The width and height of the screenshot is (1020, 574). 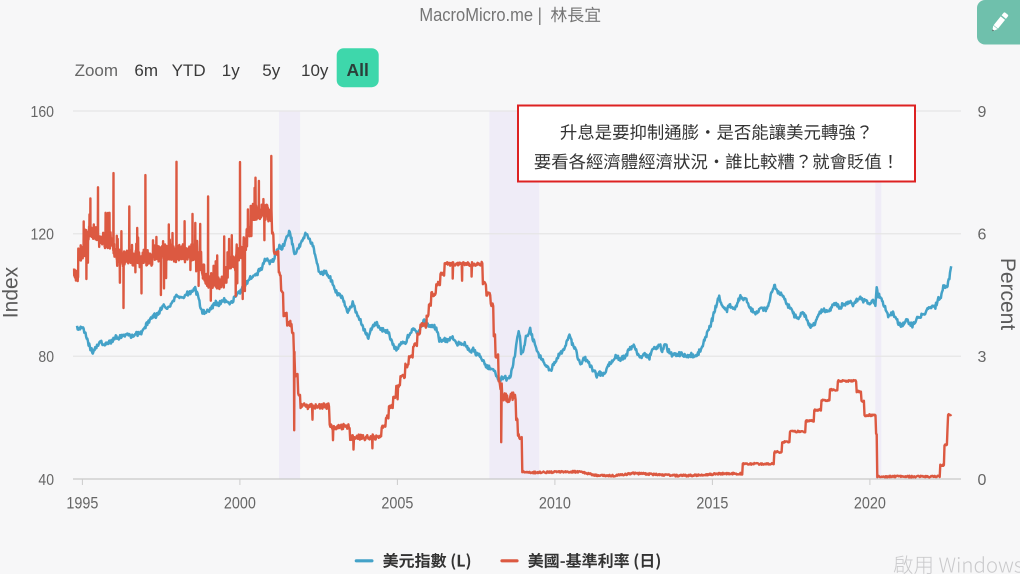 What do you see at coordinates (982, 235) in the screenshot?
I see `svg-text: 6` at bounding box center [982, 235].